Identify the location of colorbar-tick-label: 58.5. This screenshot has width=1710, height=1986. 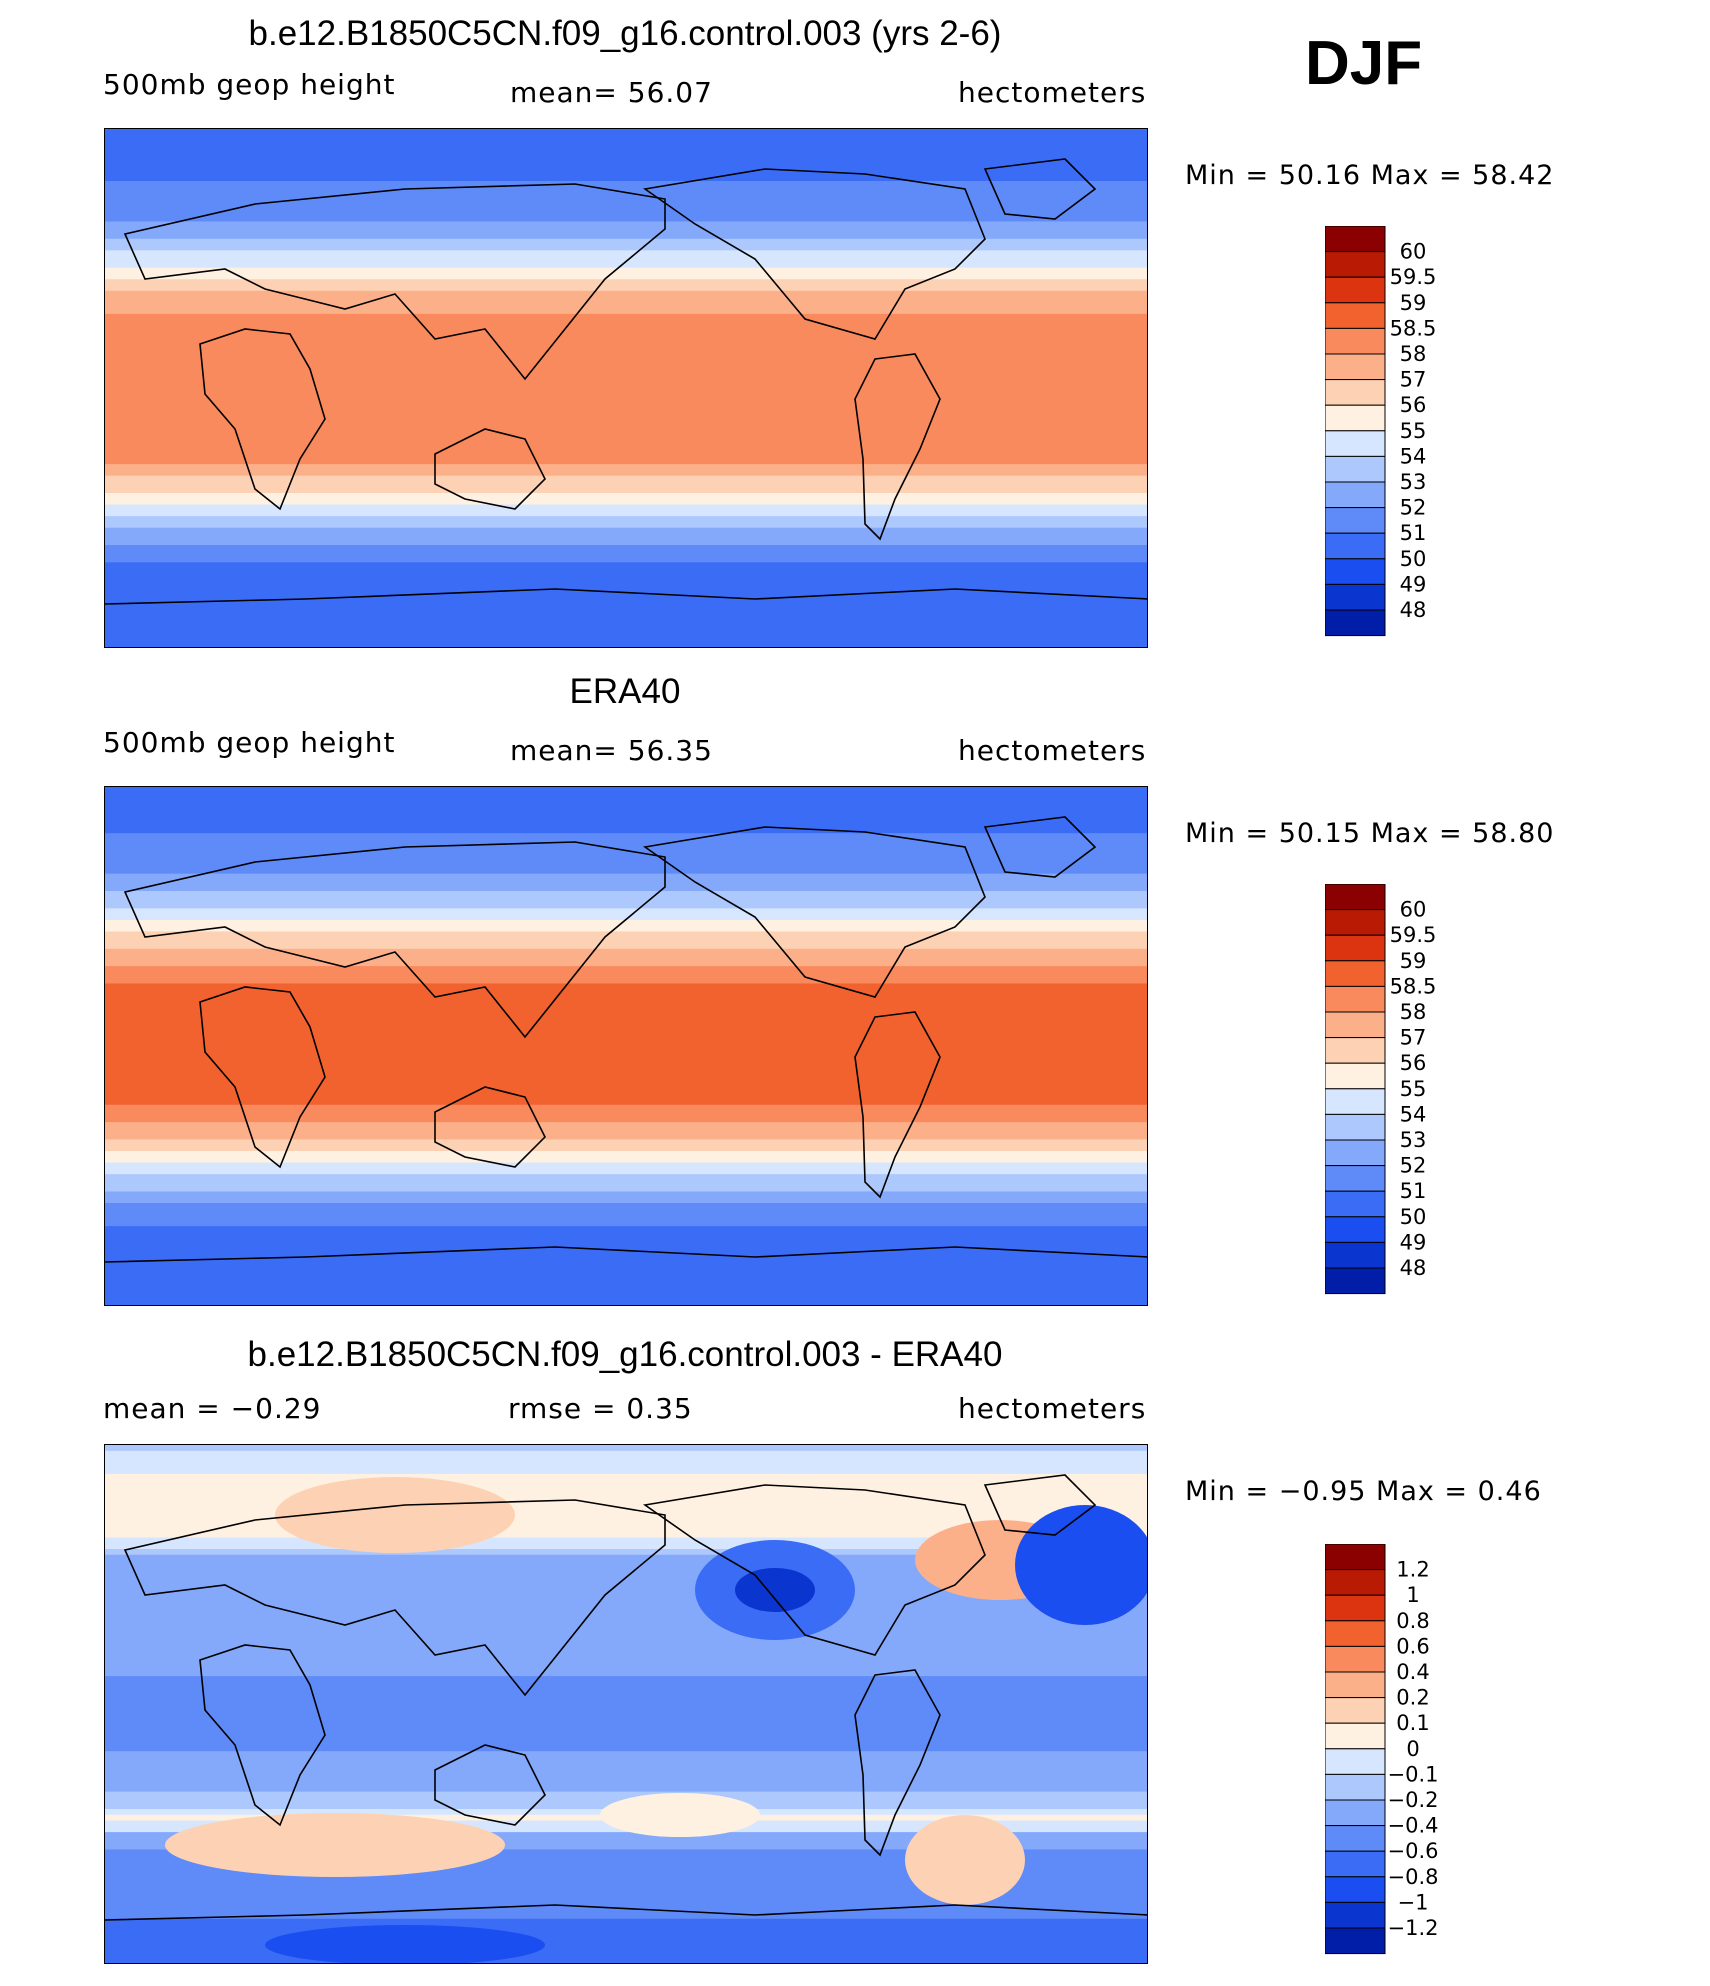
(1413, 986).